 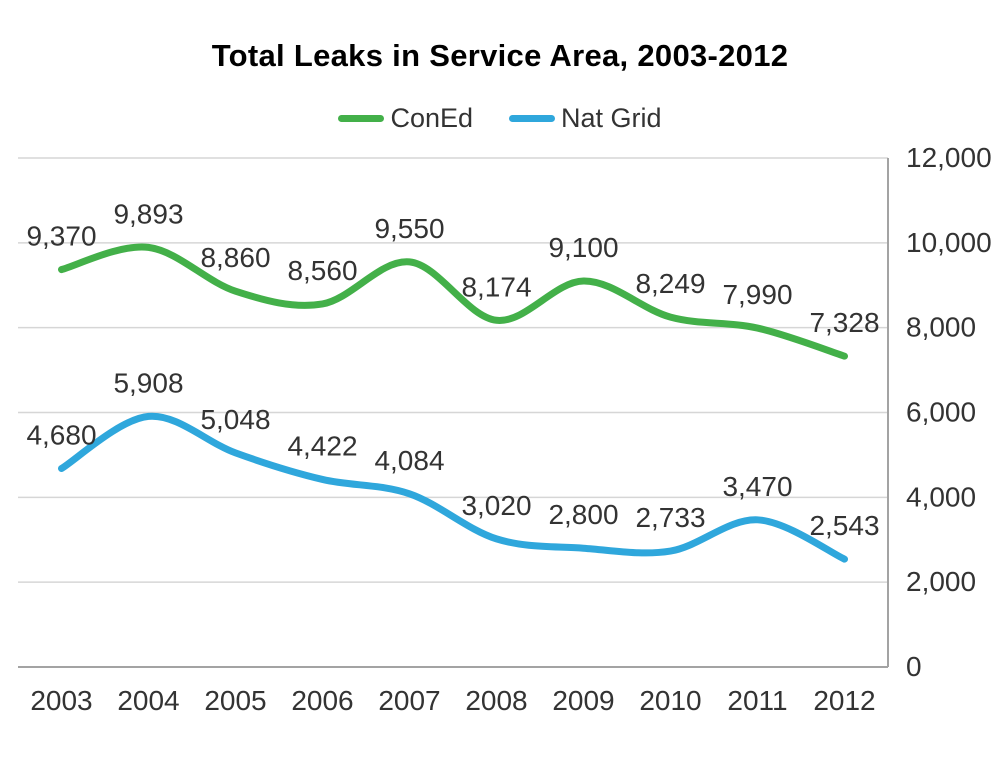 I want to click on series-line-coned, so click(x=453, y=301).